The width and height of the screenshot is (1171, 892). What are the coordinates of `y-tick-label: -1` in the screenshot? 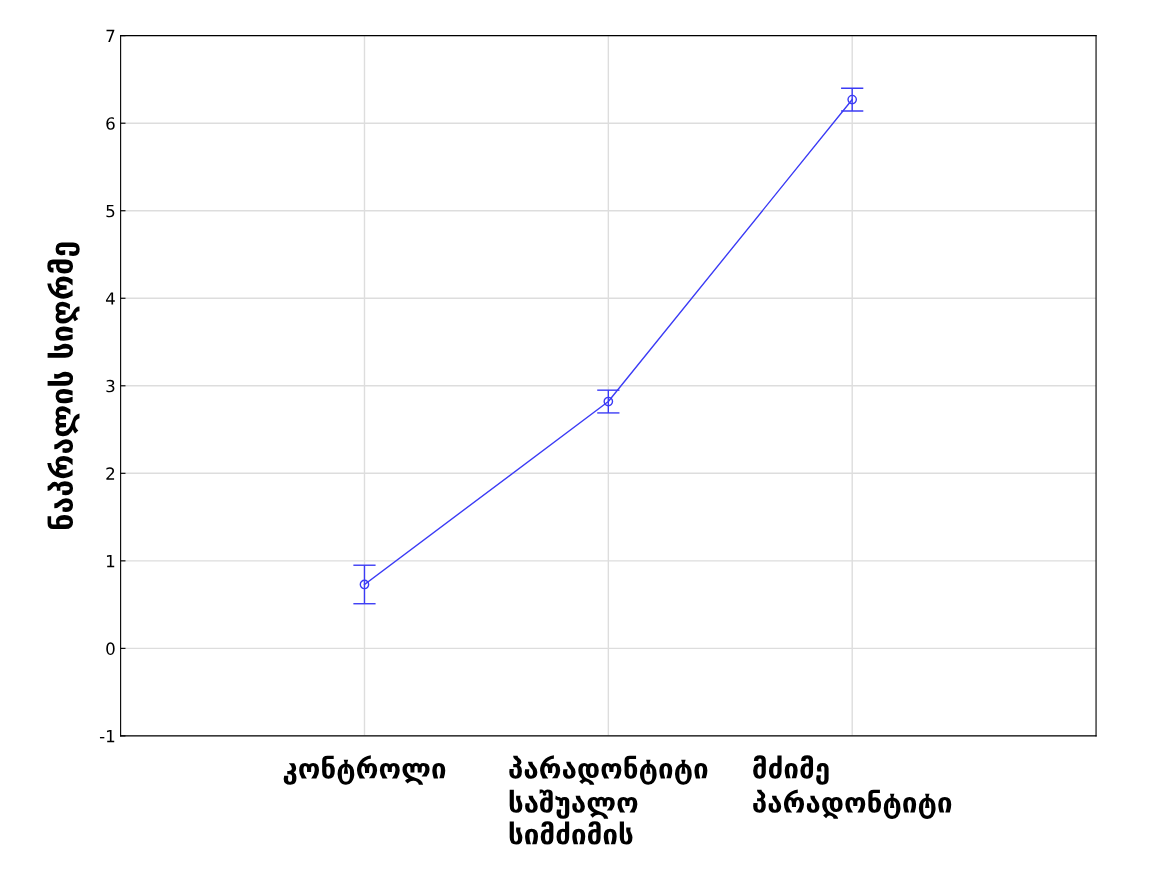 It's located at (107, 736).